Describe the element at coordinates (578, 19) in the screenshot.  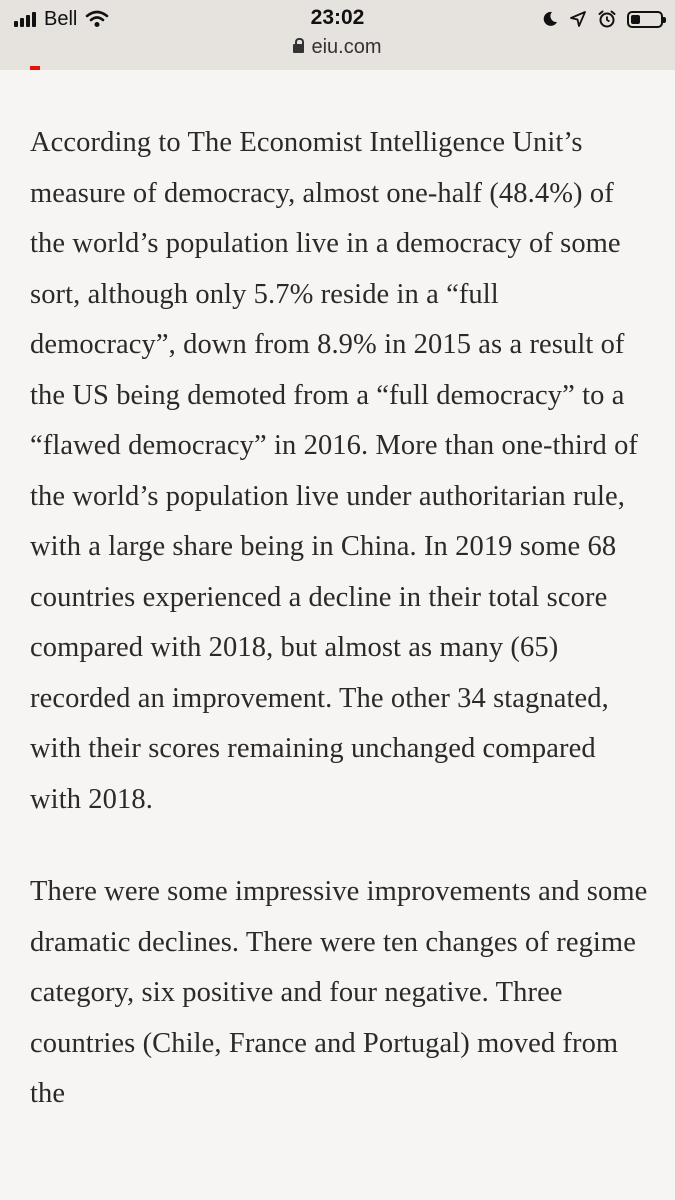
I see `location-icon` at that location.